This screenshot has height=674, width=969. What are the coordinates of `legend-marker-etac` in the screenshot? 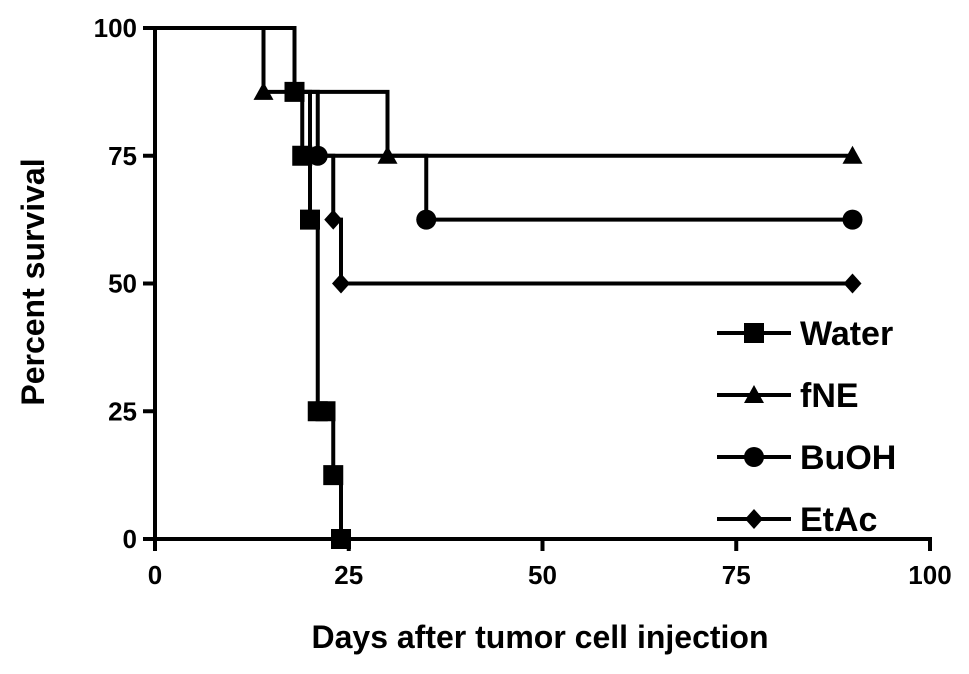 It's located at (754, 519).